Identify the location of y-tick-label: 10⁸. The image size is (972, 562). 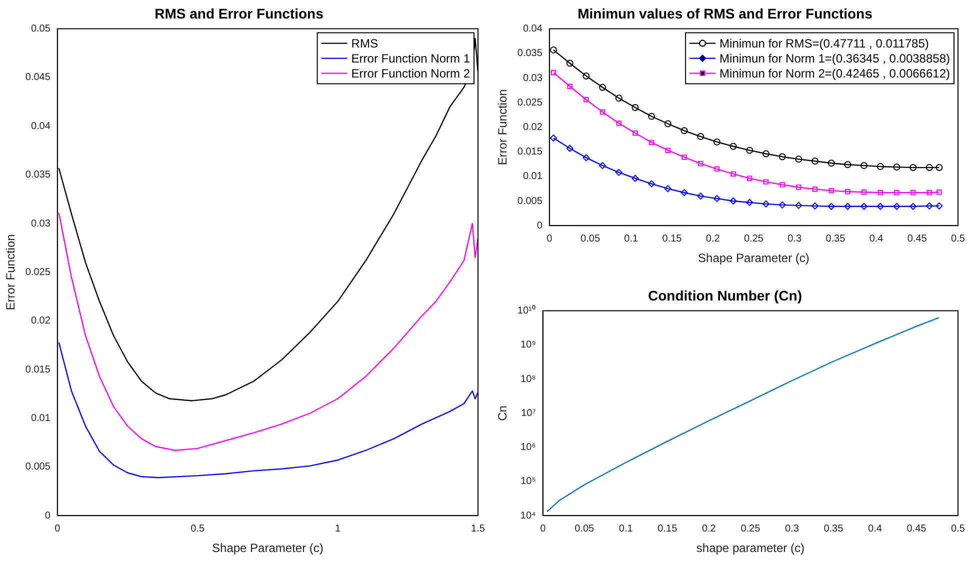
(528, 379).